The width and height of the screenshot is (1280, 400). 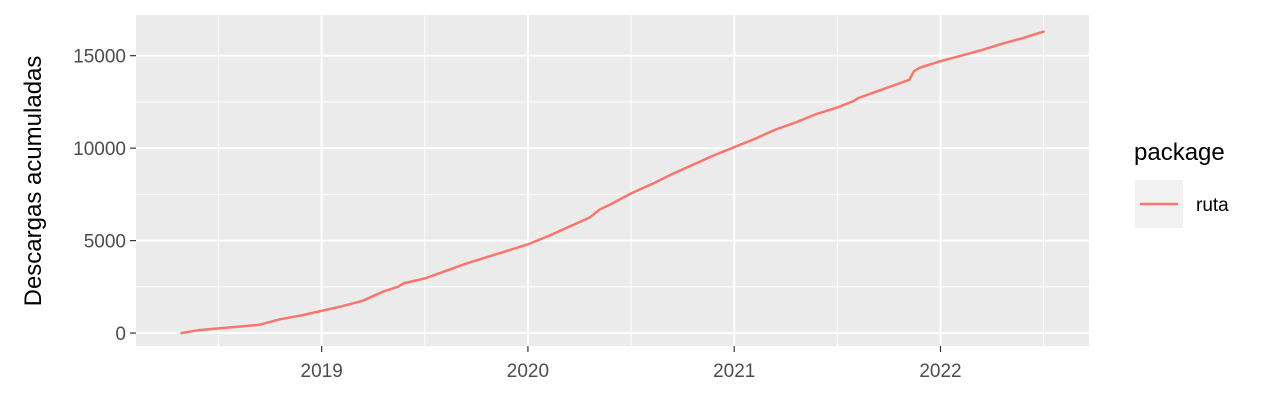 What do you see at coordinates (33, 181) in the screenshot?
I see `y-axis-title: Descargas acumuladas` at bounding box center [33, 181].